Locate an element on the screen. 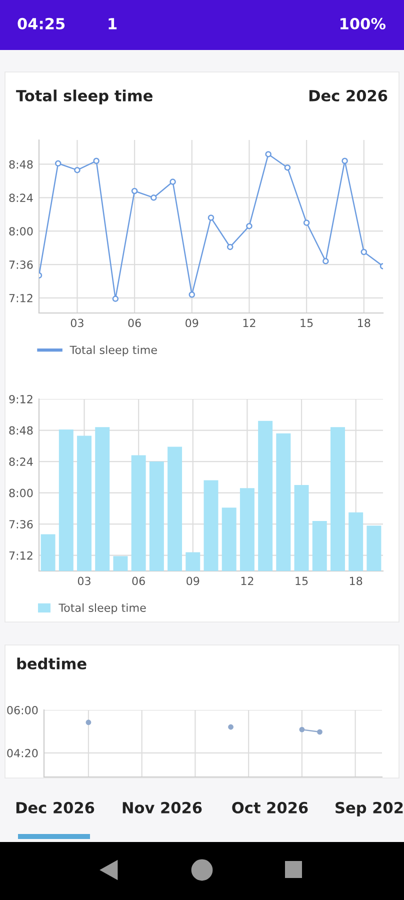 The image size is (404, 900). text: 1 is located at coordinates (112, 24).